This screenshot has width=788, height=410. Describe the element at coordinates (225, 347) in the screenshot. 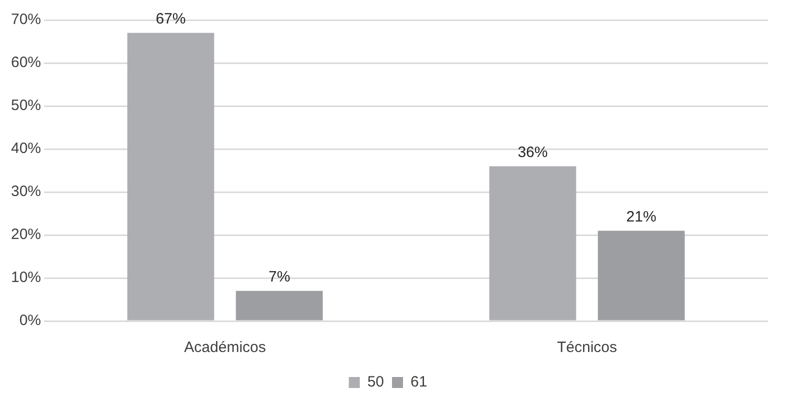

I see `x-tick-label: Académicos` at that location.